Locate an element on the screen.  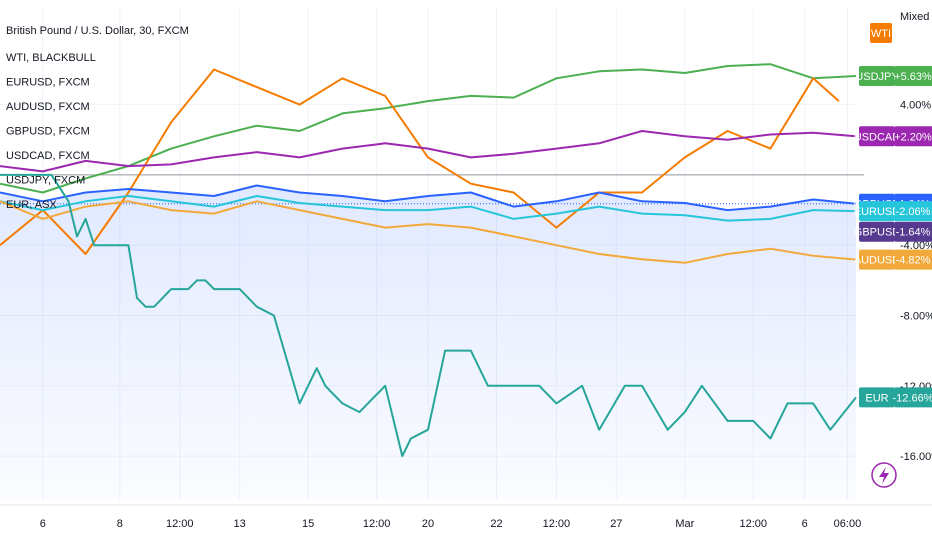
x-tick-label: 06:00 is located at coordinates (848, 524).